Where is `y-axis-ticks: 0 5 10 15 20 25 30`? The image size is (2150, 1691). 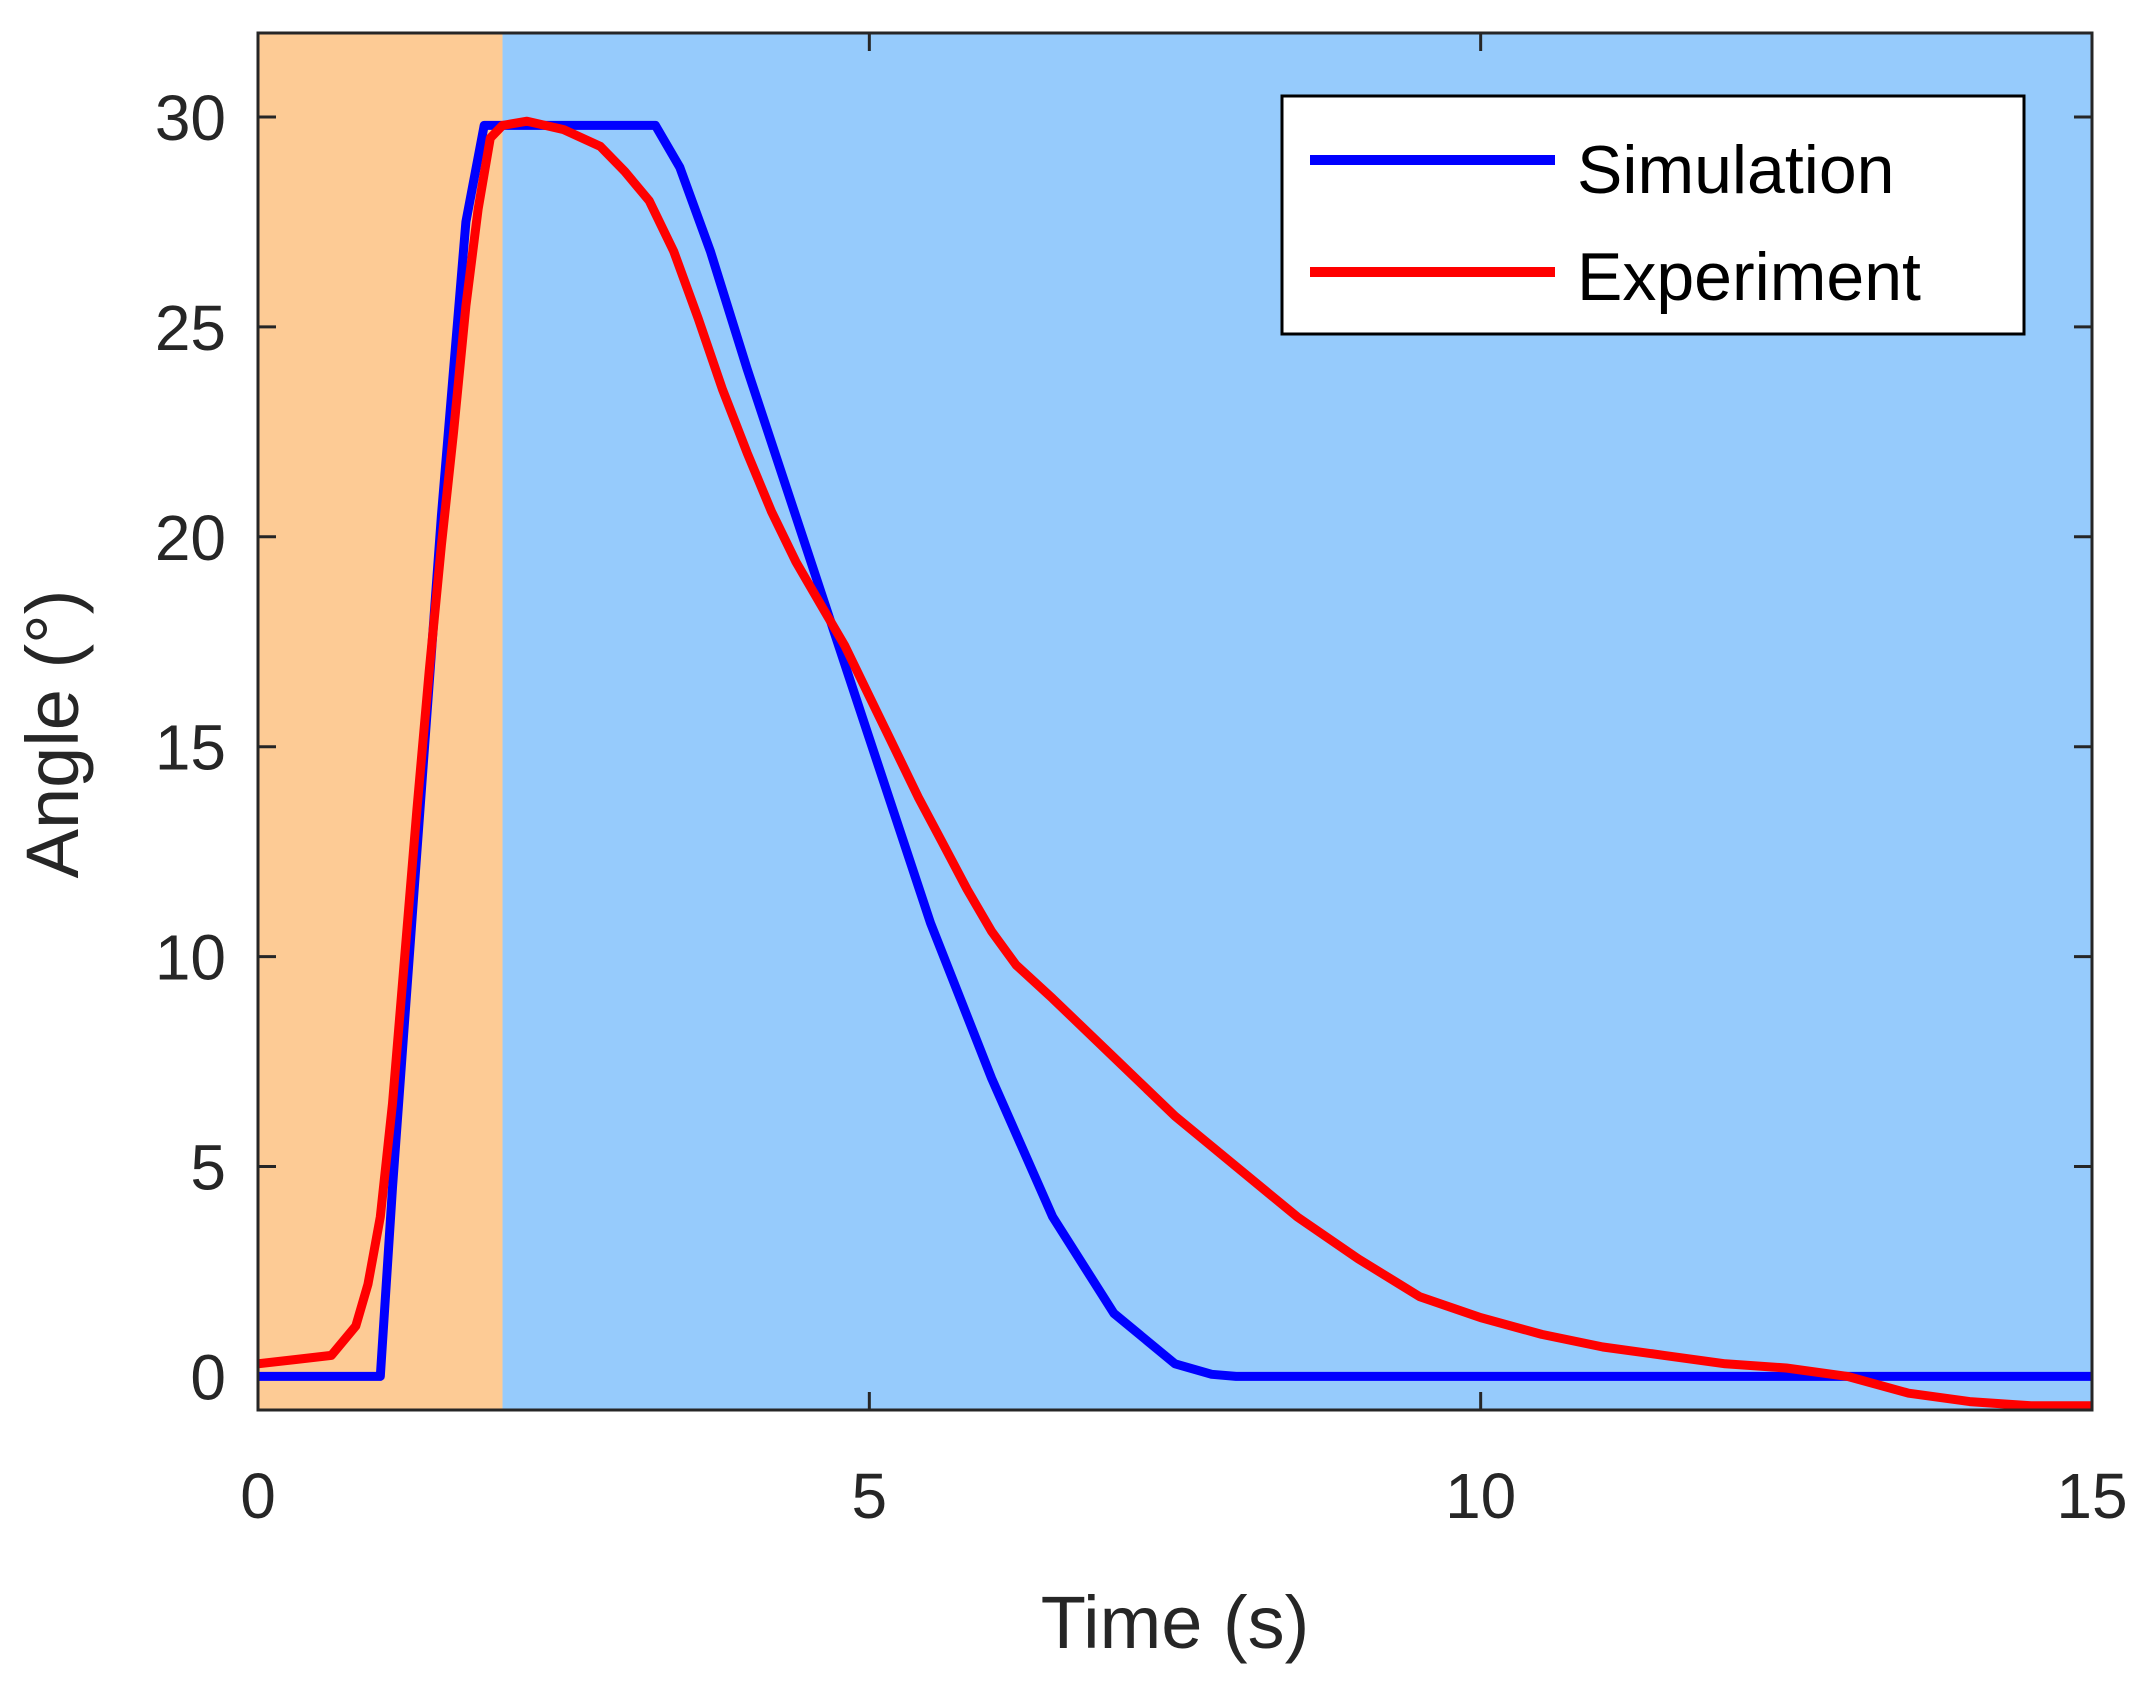
y-axis-ticks: 0 5 10 15 20 25 30 is located at coordinates (190, 747).